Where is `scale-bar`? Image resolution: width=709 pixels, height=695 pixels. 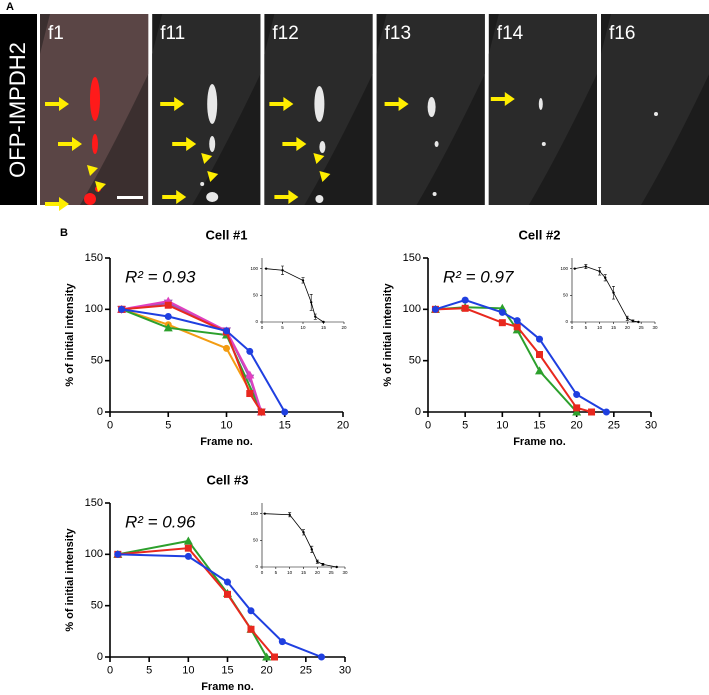 scale-bar is located at coordinates (130, 197).